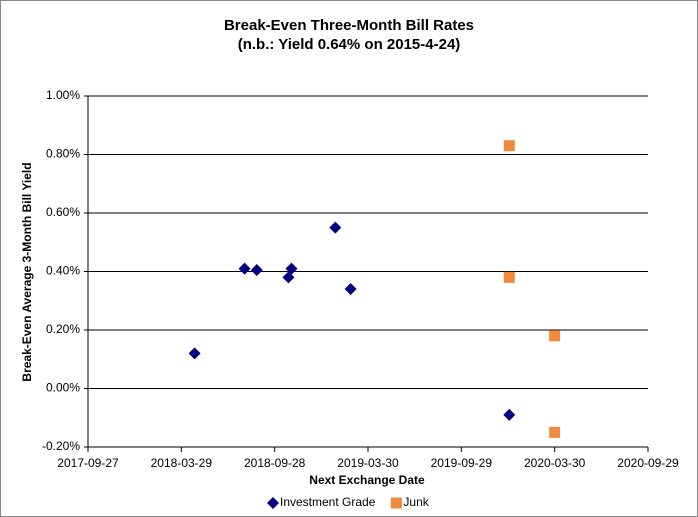 This screenshot has height=517, width=698. What do you see at coordinates (416, 502) in the screenshot?
I see `legend-label: Junk` at bounding box center [416, 502].